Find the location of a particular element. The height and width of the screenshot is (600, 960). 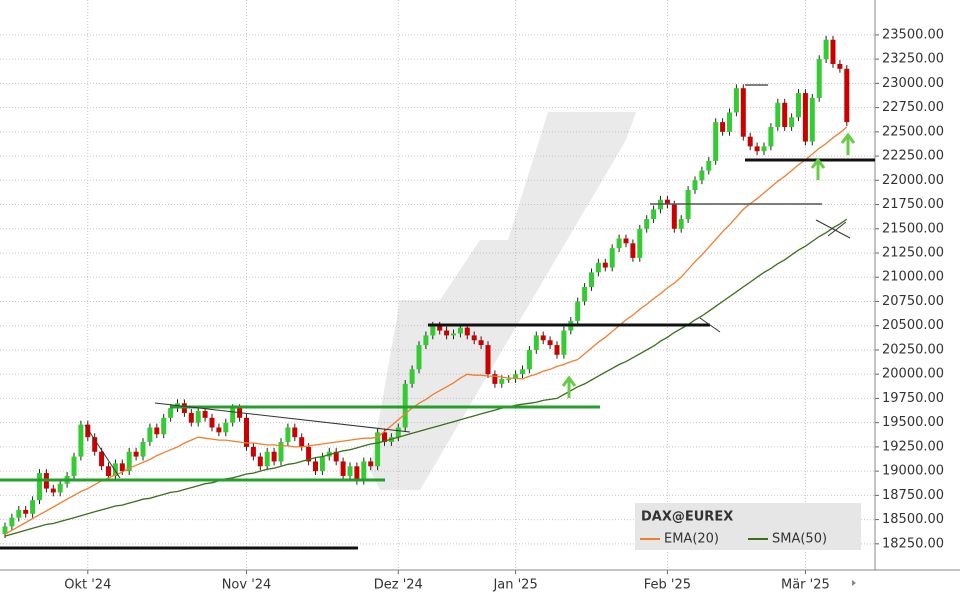

y-tick-label: 22250.00 is located at coordinates (913, 156).